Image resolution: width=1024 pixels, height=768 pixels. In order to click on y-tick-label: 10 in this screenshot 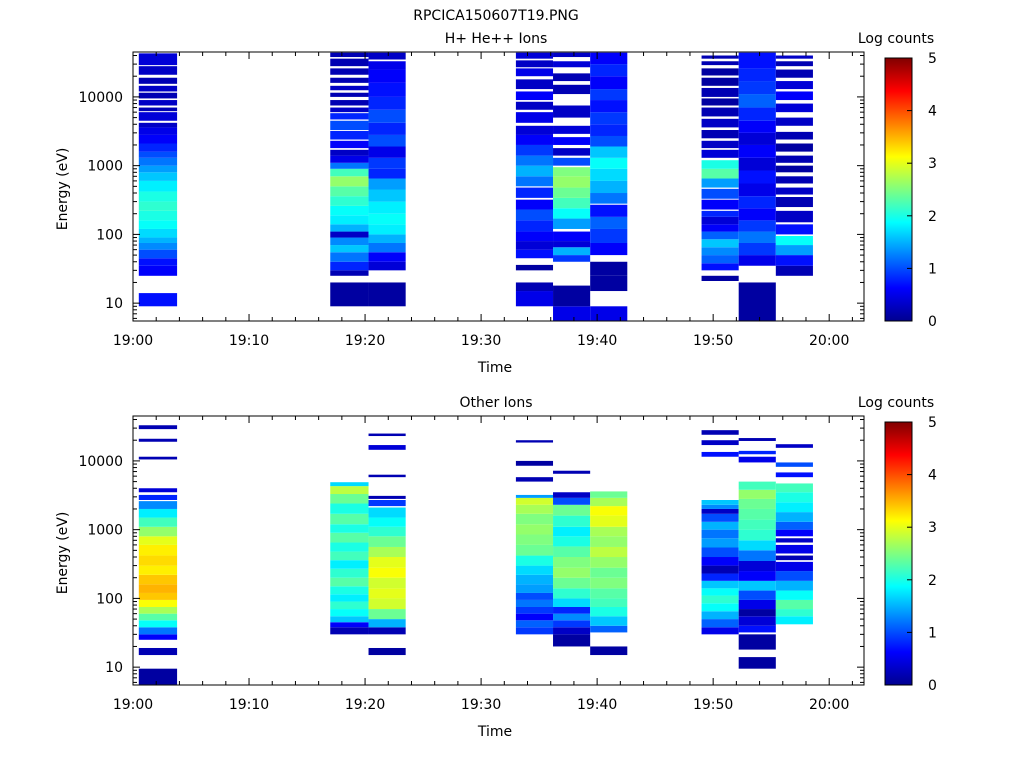, I will do `click(114, 304)`.